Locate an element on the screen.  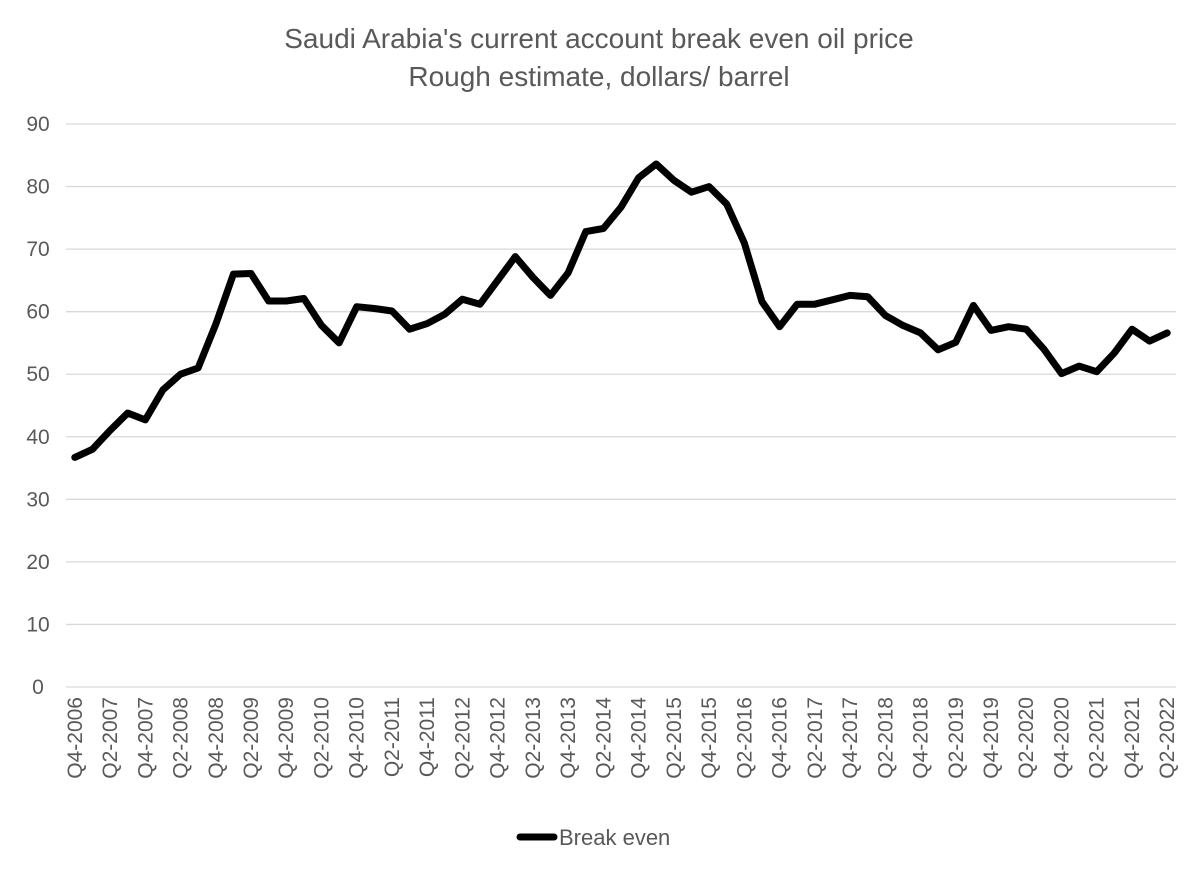
y-tick-label-80: 80 is located at coordinates (37, 187).